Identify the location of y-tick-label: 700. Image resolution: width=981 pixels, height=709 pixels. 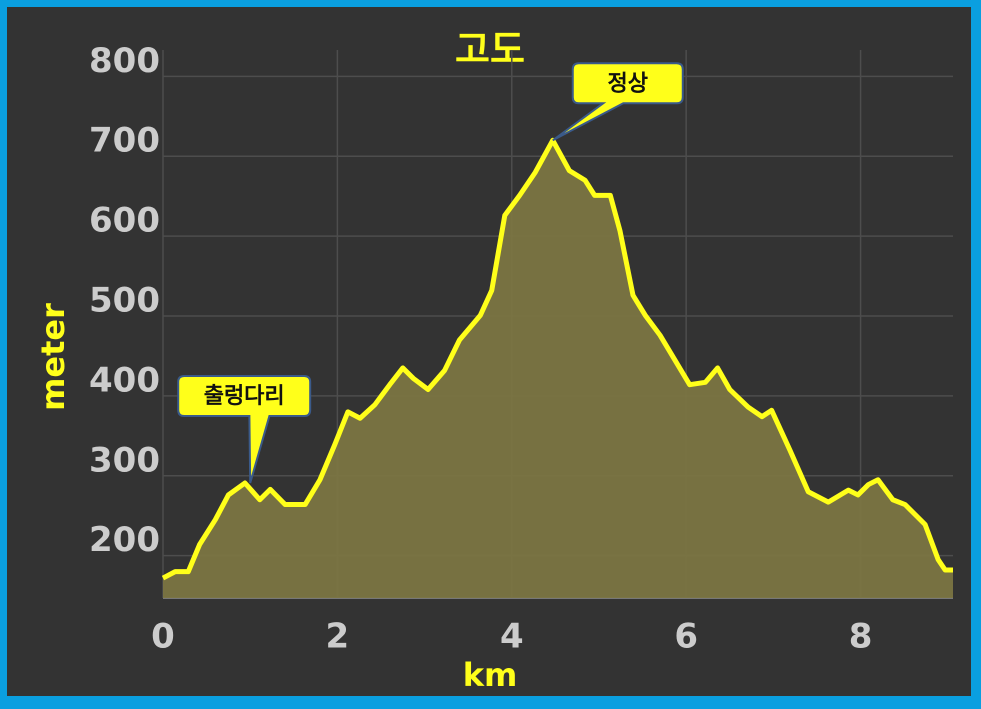
(124, 141).